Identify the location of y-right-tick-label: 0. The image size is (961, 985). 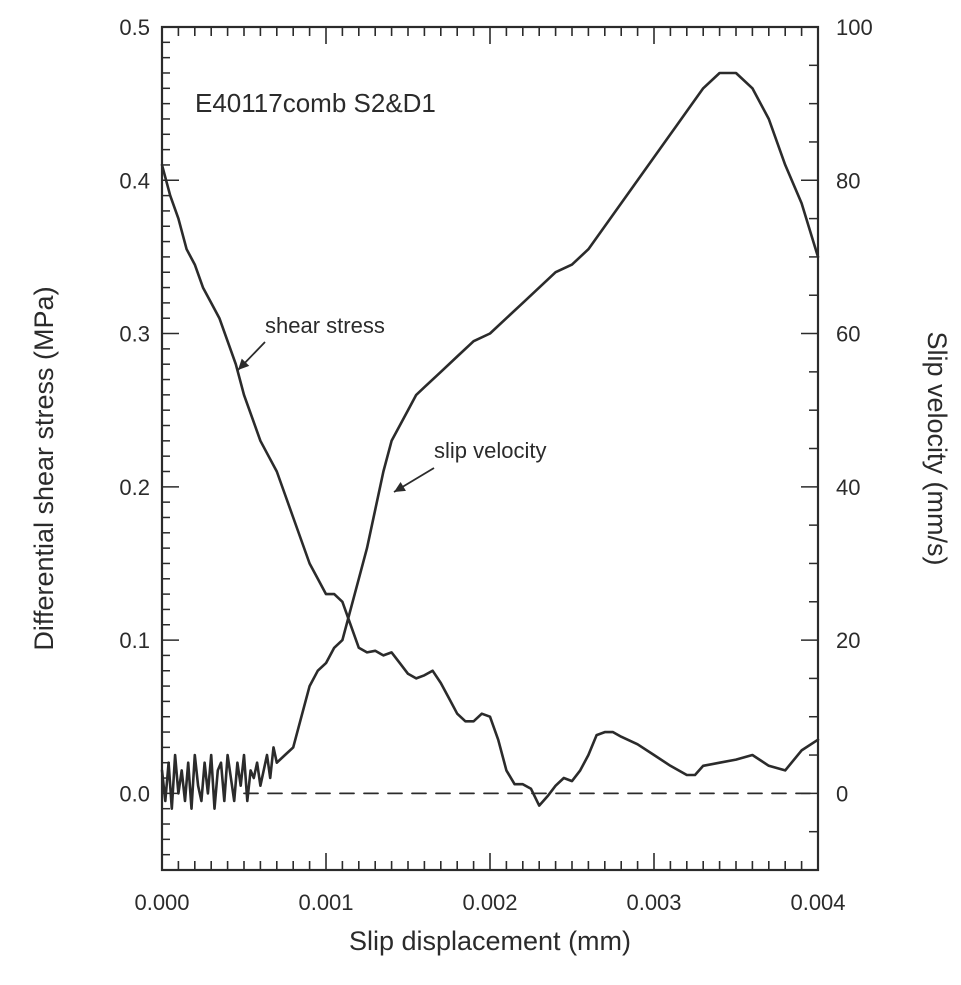
(842, 793).